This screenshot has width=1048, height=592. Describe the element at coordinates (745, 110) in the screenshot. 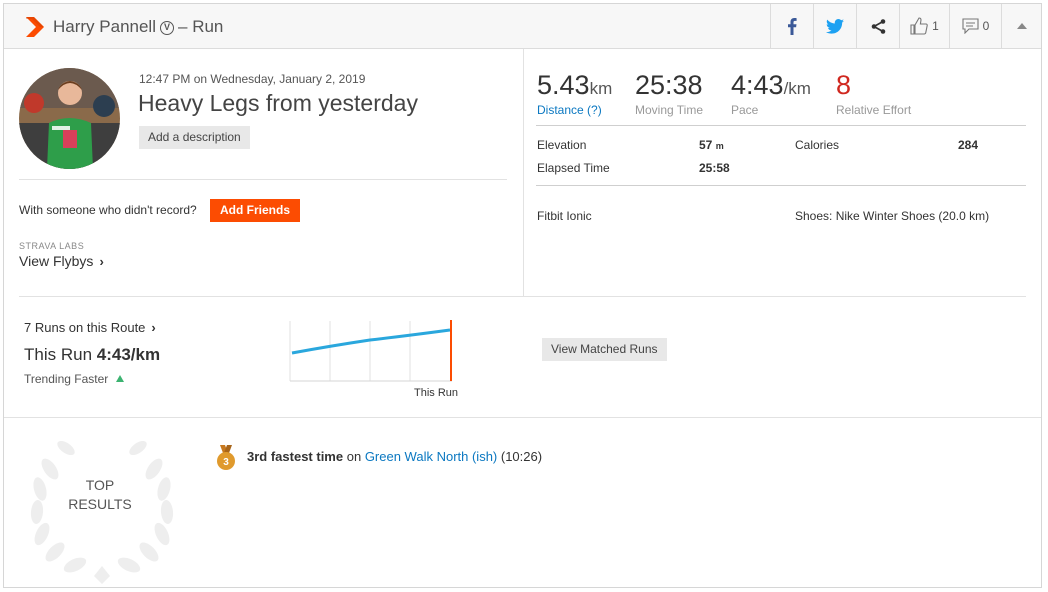

I see `pace-label: Pace` at that location.